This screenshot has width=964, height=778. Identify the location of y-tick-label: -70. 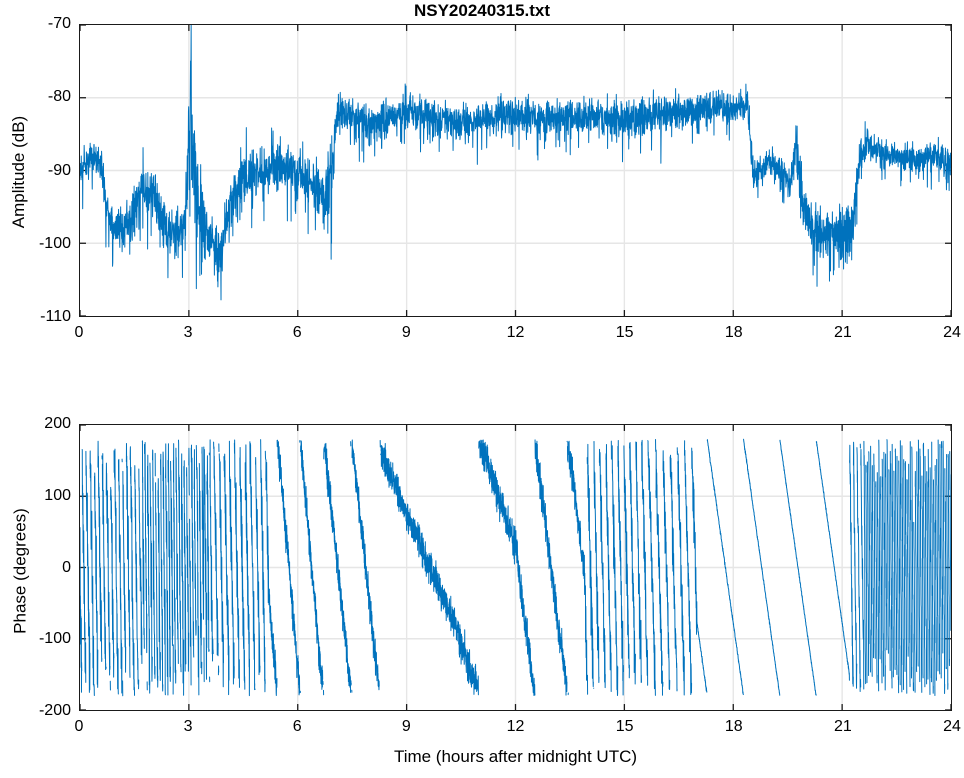
(59, 23).